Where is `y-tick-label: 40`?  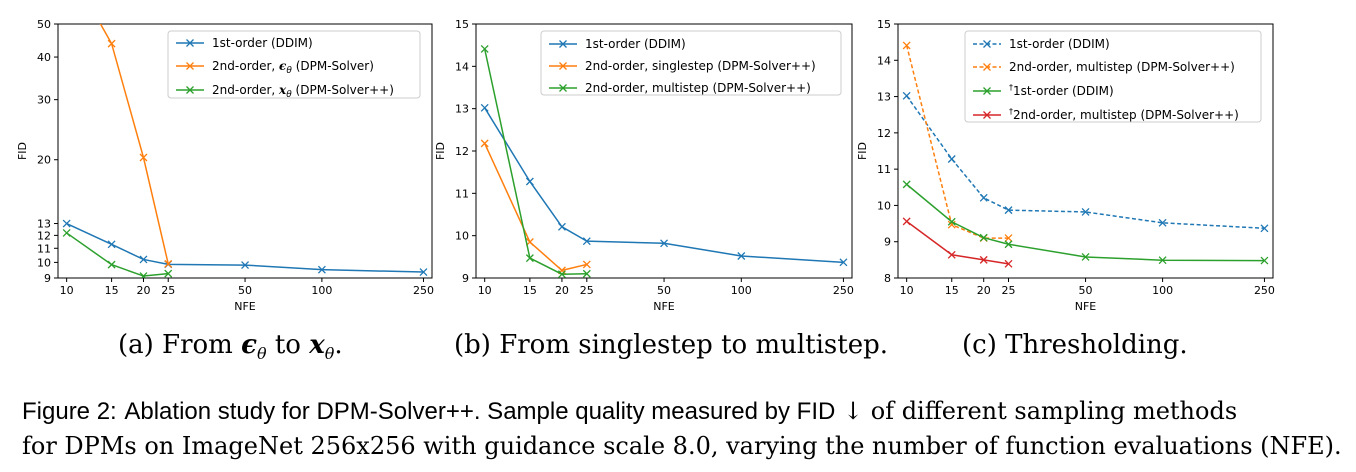
y-tick-label: 40 is located at coordinates (44, 57).